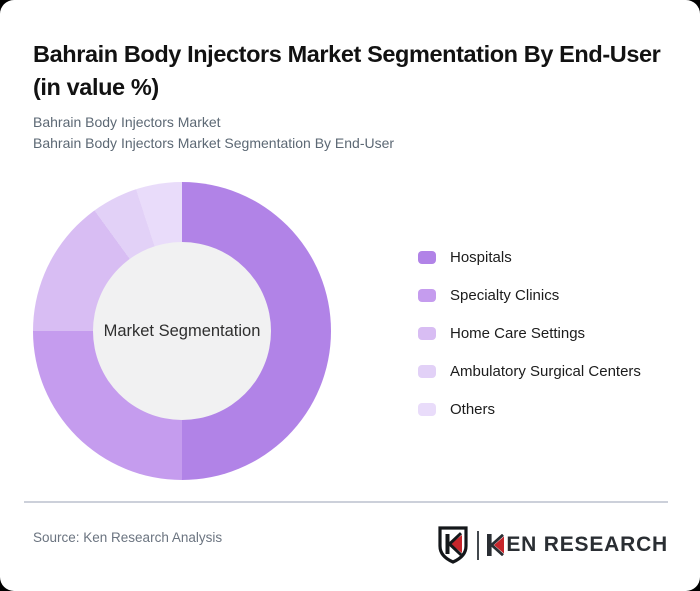  I want to click on ken-research-logo: EN RESEARCH, so click(552, 545).